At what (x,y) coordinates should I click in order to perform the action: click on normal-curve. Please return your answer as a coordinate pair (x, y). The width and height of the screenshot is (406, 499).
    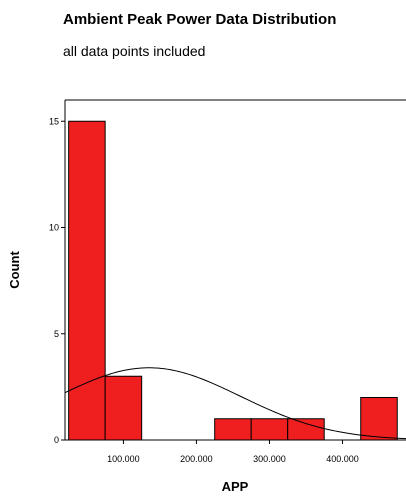
    Looking at the image, I should click on (235, 403).